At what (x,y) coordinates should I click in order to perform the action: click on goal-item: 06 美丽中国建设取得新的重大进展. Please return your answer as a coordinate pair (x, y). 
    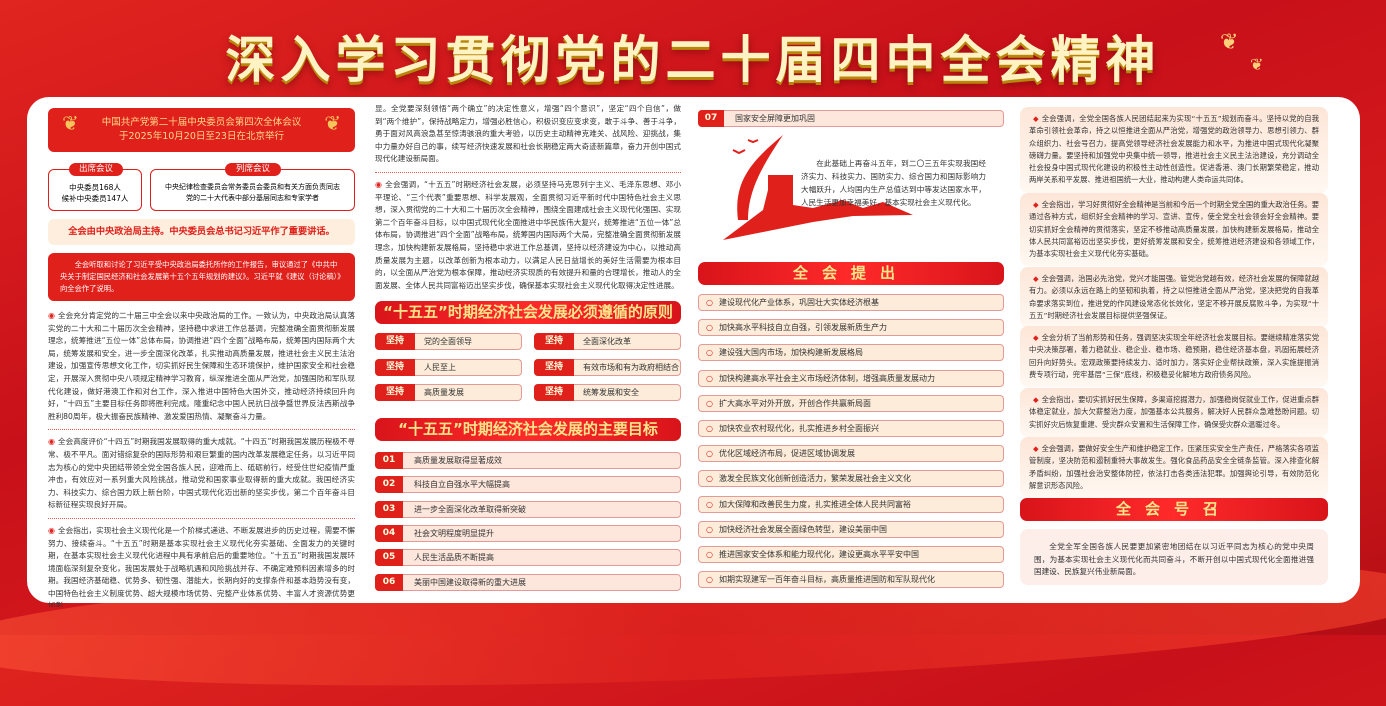
    Looking at the image, I should click on (528, 582).